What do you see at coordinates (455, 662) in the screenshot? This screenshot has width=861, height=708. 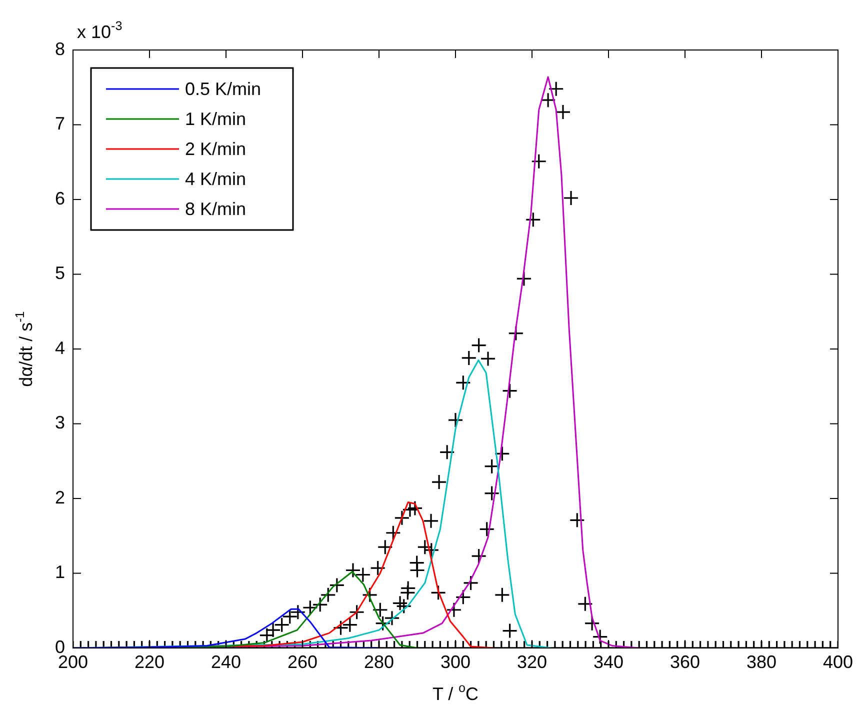 I see `x-tick-label: 300` at bounding box center [455, 662].